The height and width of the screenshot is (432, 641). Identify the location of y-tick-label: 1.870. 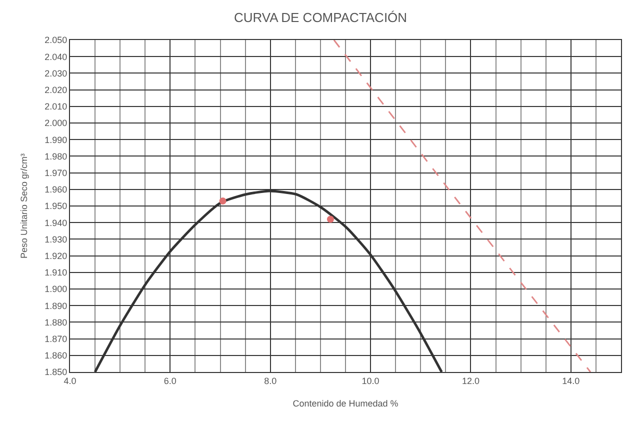
(56, 339).